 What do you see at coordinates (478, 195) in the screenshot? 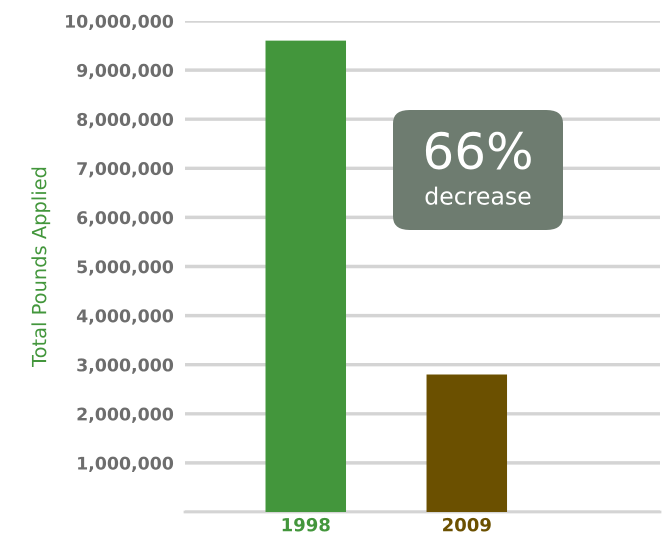
I see `annotation: decrease` at bounding box center [478, 195].